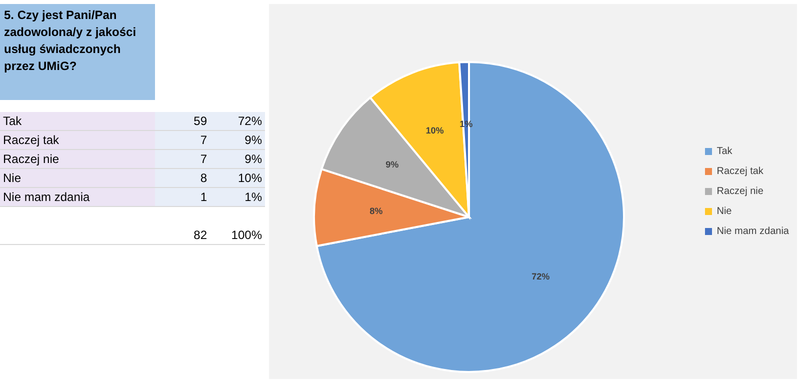 This screenshot has height=387, width=799. Describe the element at coordinates (237, 197) in the screenshot. I see `text: 1%` at that location.